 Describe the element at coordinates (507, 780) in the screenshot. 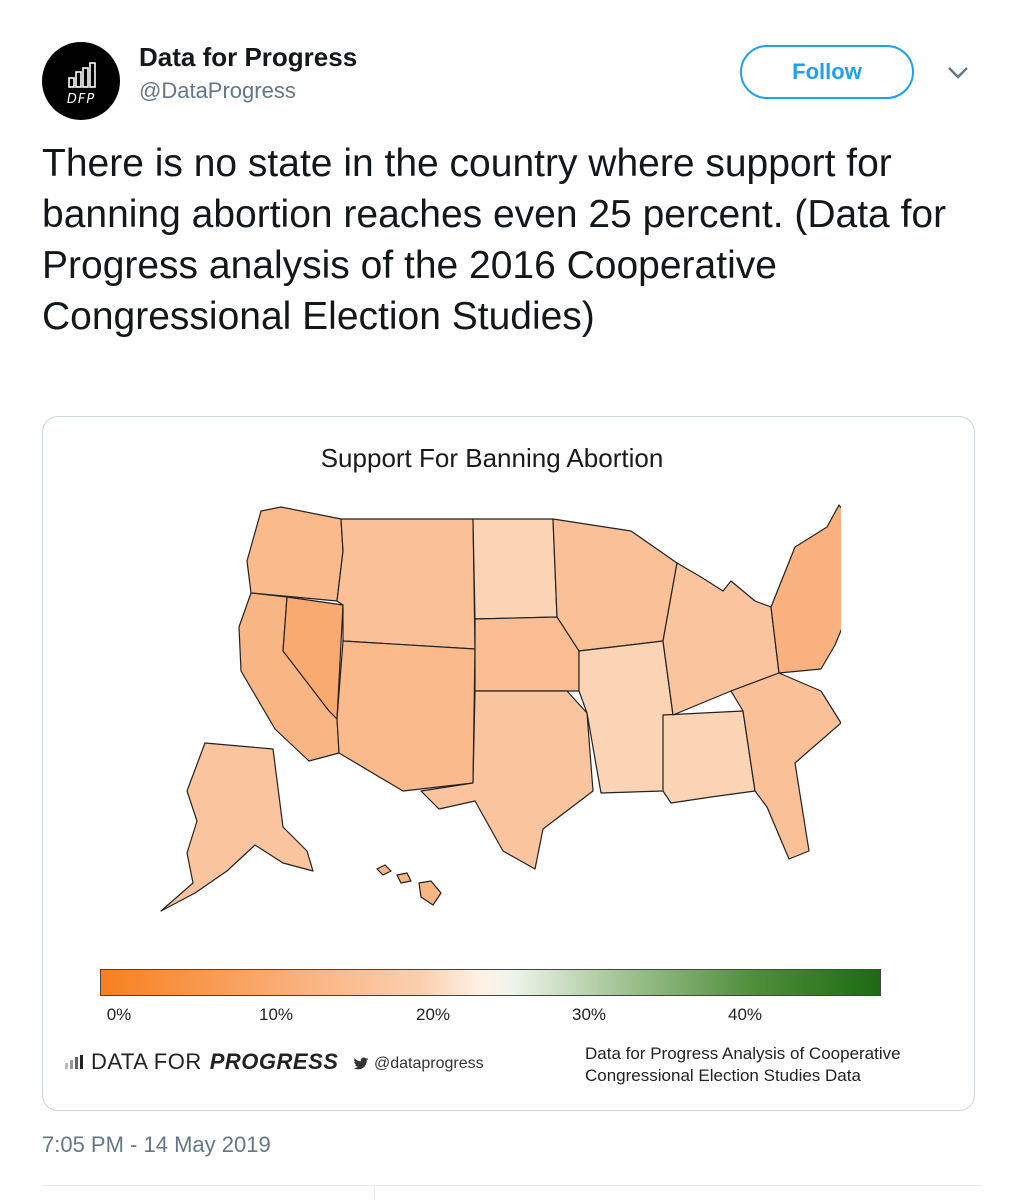

I see `region-texas` at that location.